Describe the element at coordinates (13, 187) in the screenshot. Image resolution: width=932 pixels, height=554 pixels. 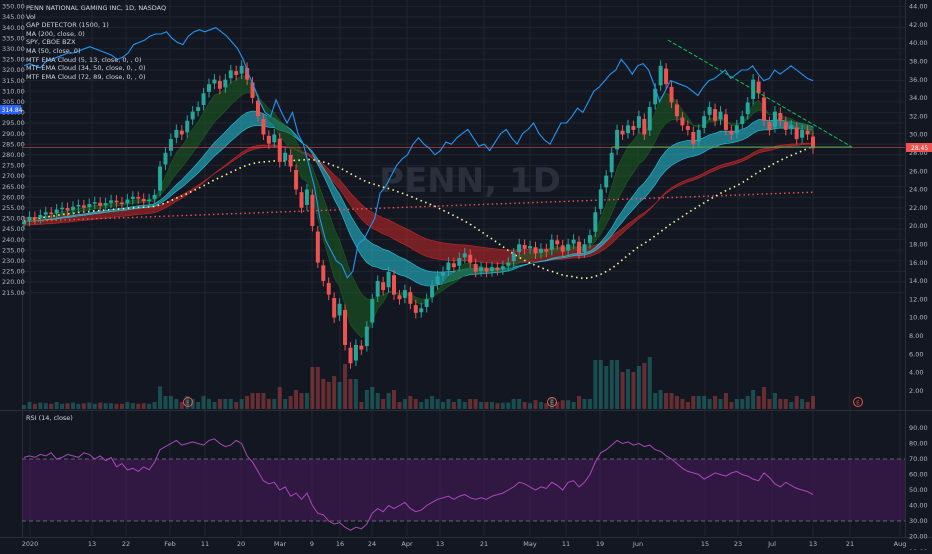
I see `left-axis-tick: 265.00` at that location.